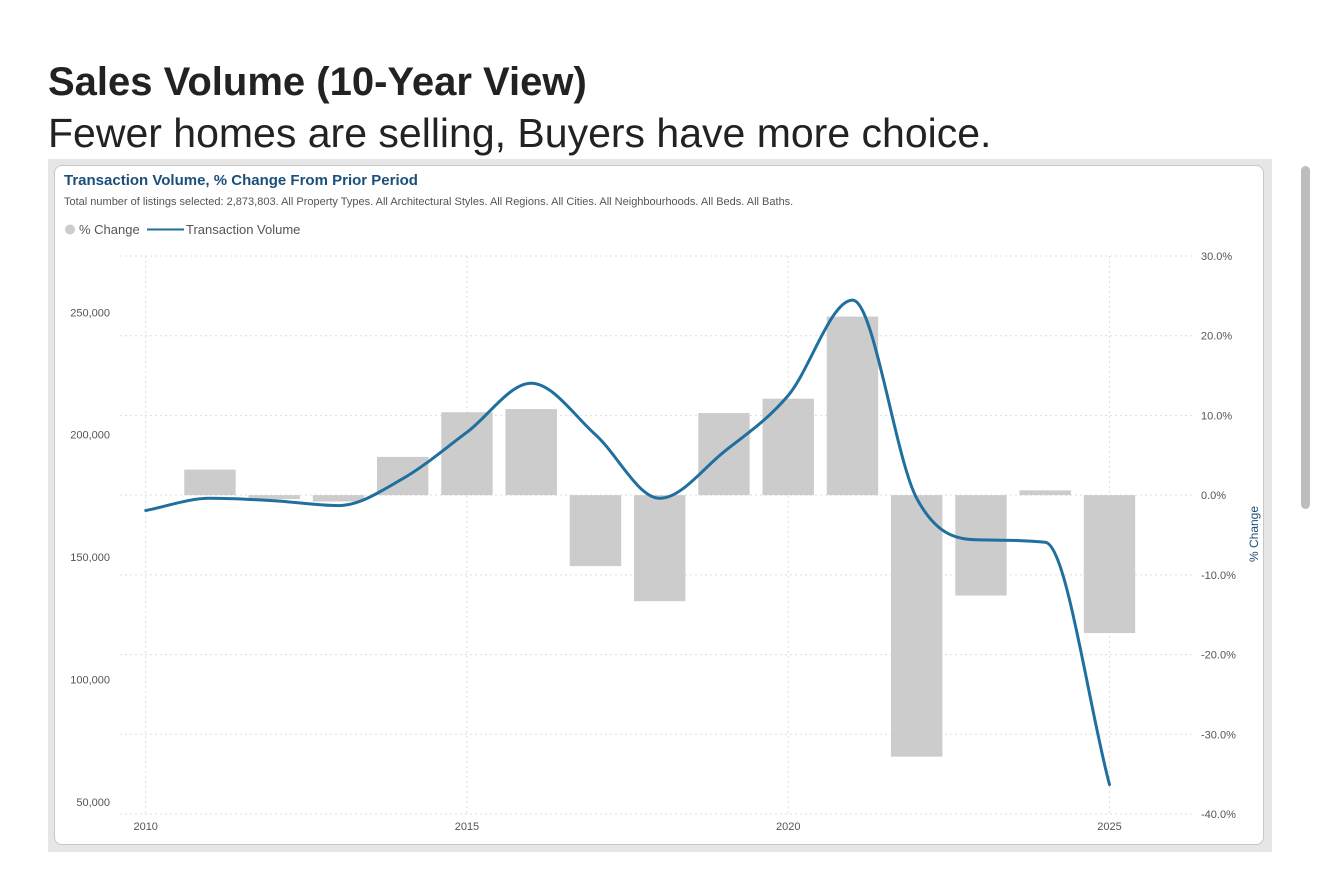 The width and height of the screenshot is (1320, 889). Describe the element at coordinates (917, 626) in the screenshot. I see `bar-percent-change-2022` at that location.